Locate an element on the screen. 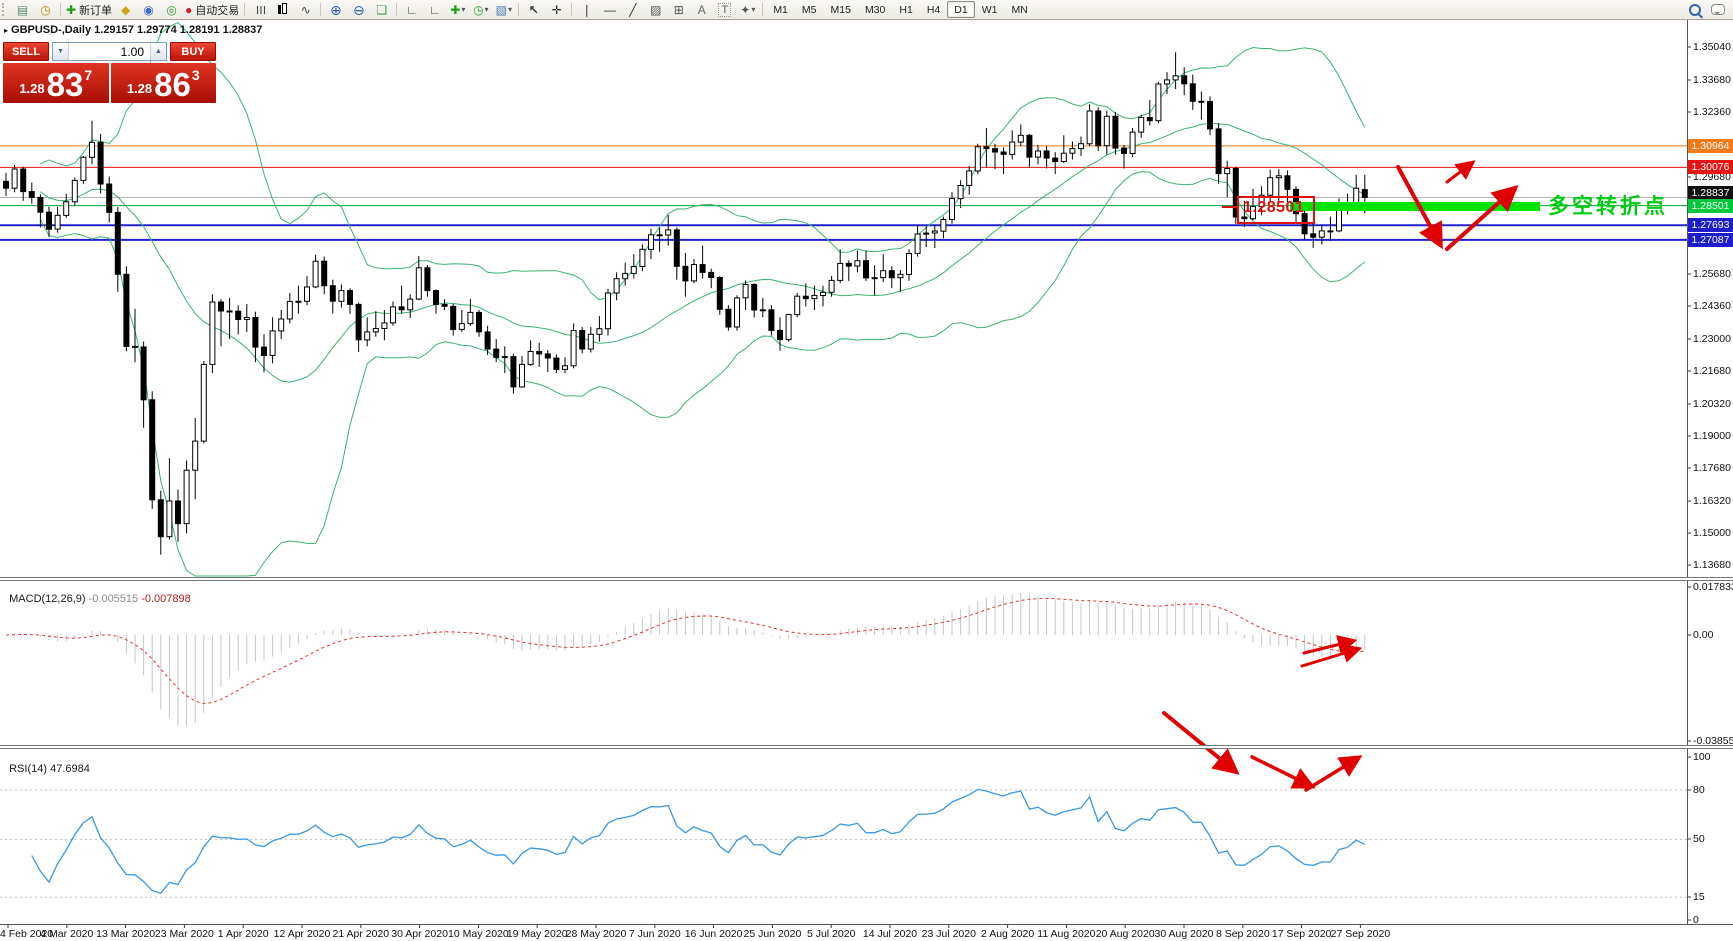  date-tick-label: 8 Sep 2020 is located at coordinates (1242, 934).